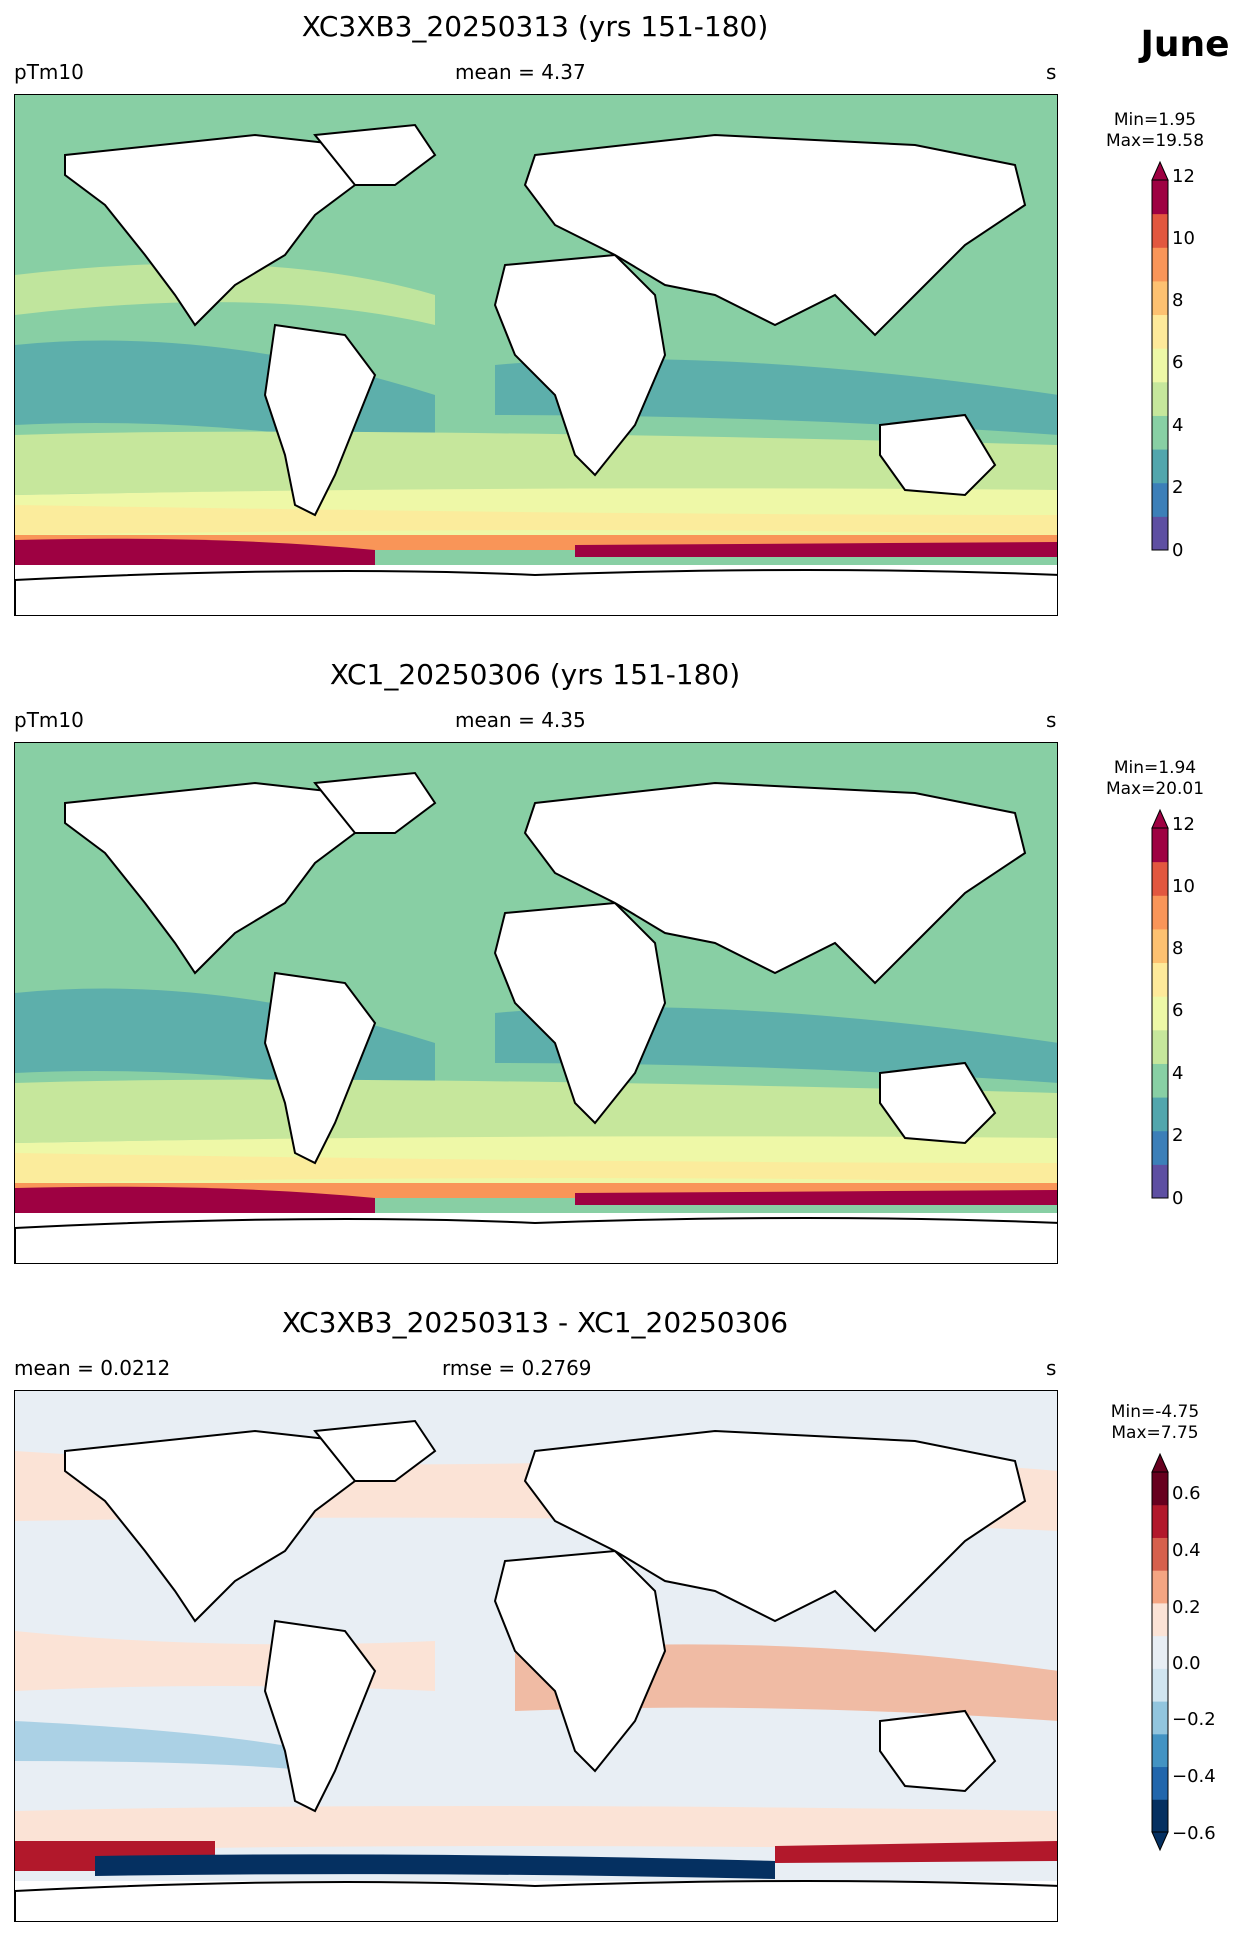  Describe the element at coordinates (49, 720) in the screenshot. I see `panel2-variable-label: pTm10` at that location.